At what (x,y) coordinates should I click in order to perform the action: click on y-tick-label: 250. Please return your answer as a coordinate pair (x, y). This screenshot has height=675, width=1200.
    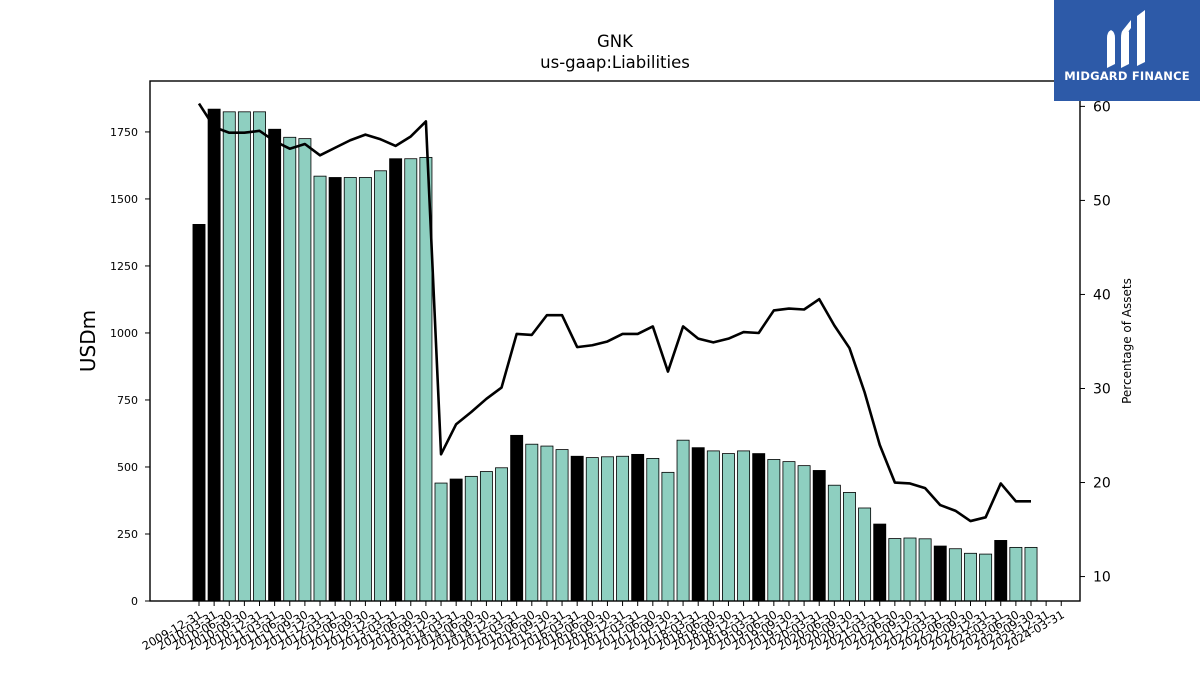
    Looking at the image, I should click on (127, 534).